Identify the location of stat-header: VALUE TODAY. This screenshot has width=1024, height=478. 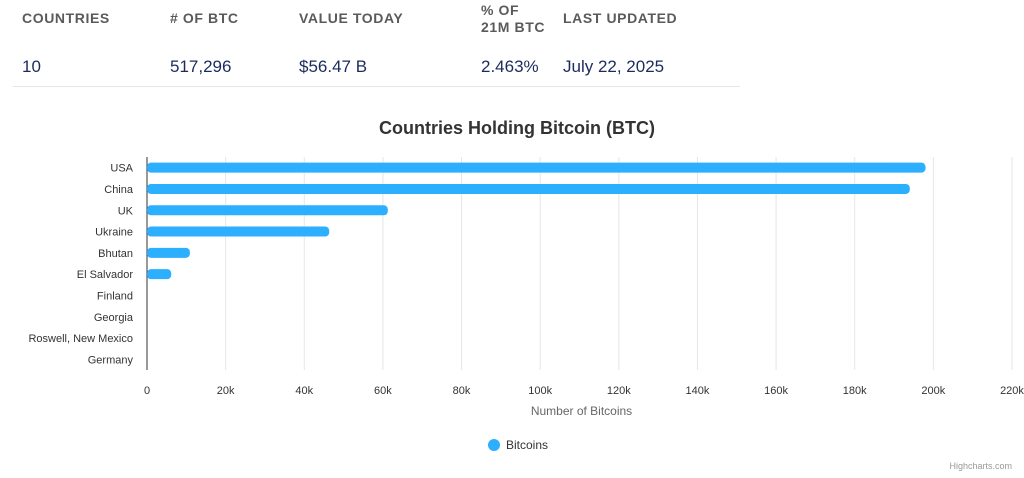
(351, 18).